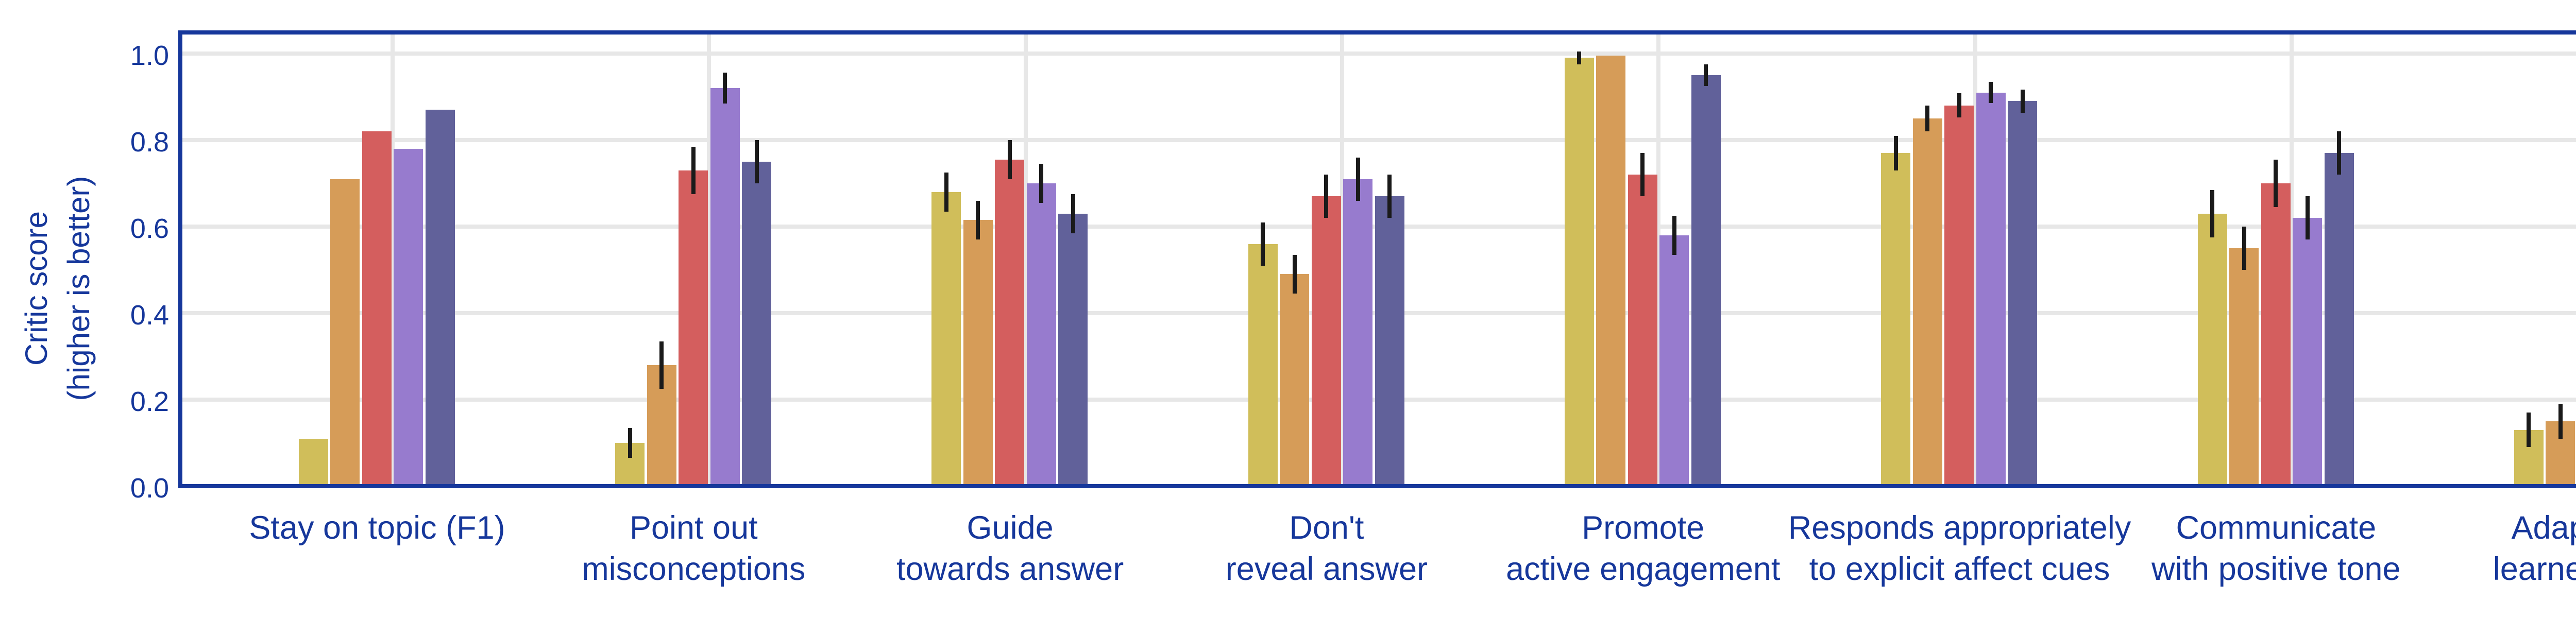 The width and height of the screenshot is (2576, 618). What do you see at coordinates (630, 442) in the screenshot?
I see `error-bar-M0-cat1` at bounding box center [630, 442].